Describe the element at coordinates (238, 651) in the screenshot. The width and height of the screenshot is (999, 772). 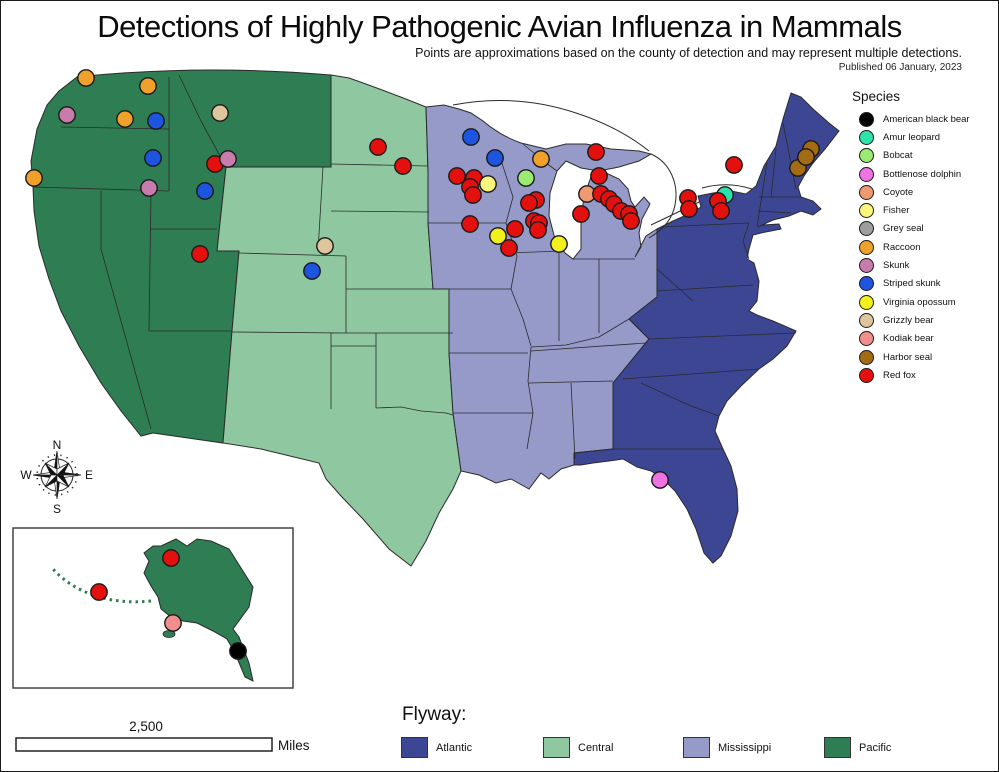
I see `detection-point-american_black_bear` at that location.